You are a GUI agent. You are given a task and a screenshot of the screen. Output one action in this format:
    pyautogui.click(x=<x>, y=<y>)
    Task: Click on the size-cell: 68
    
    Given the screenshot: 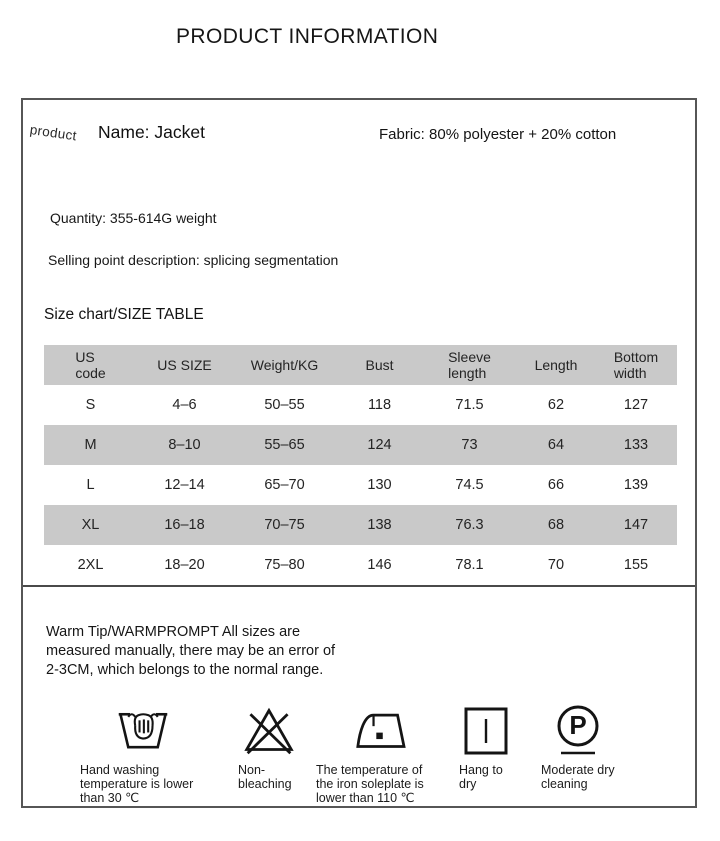 What is the action you would take?
    pyautogui.click(x=556, y=525)
    